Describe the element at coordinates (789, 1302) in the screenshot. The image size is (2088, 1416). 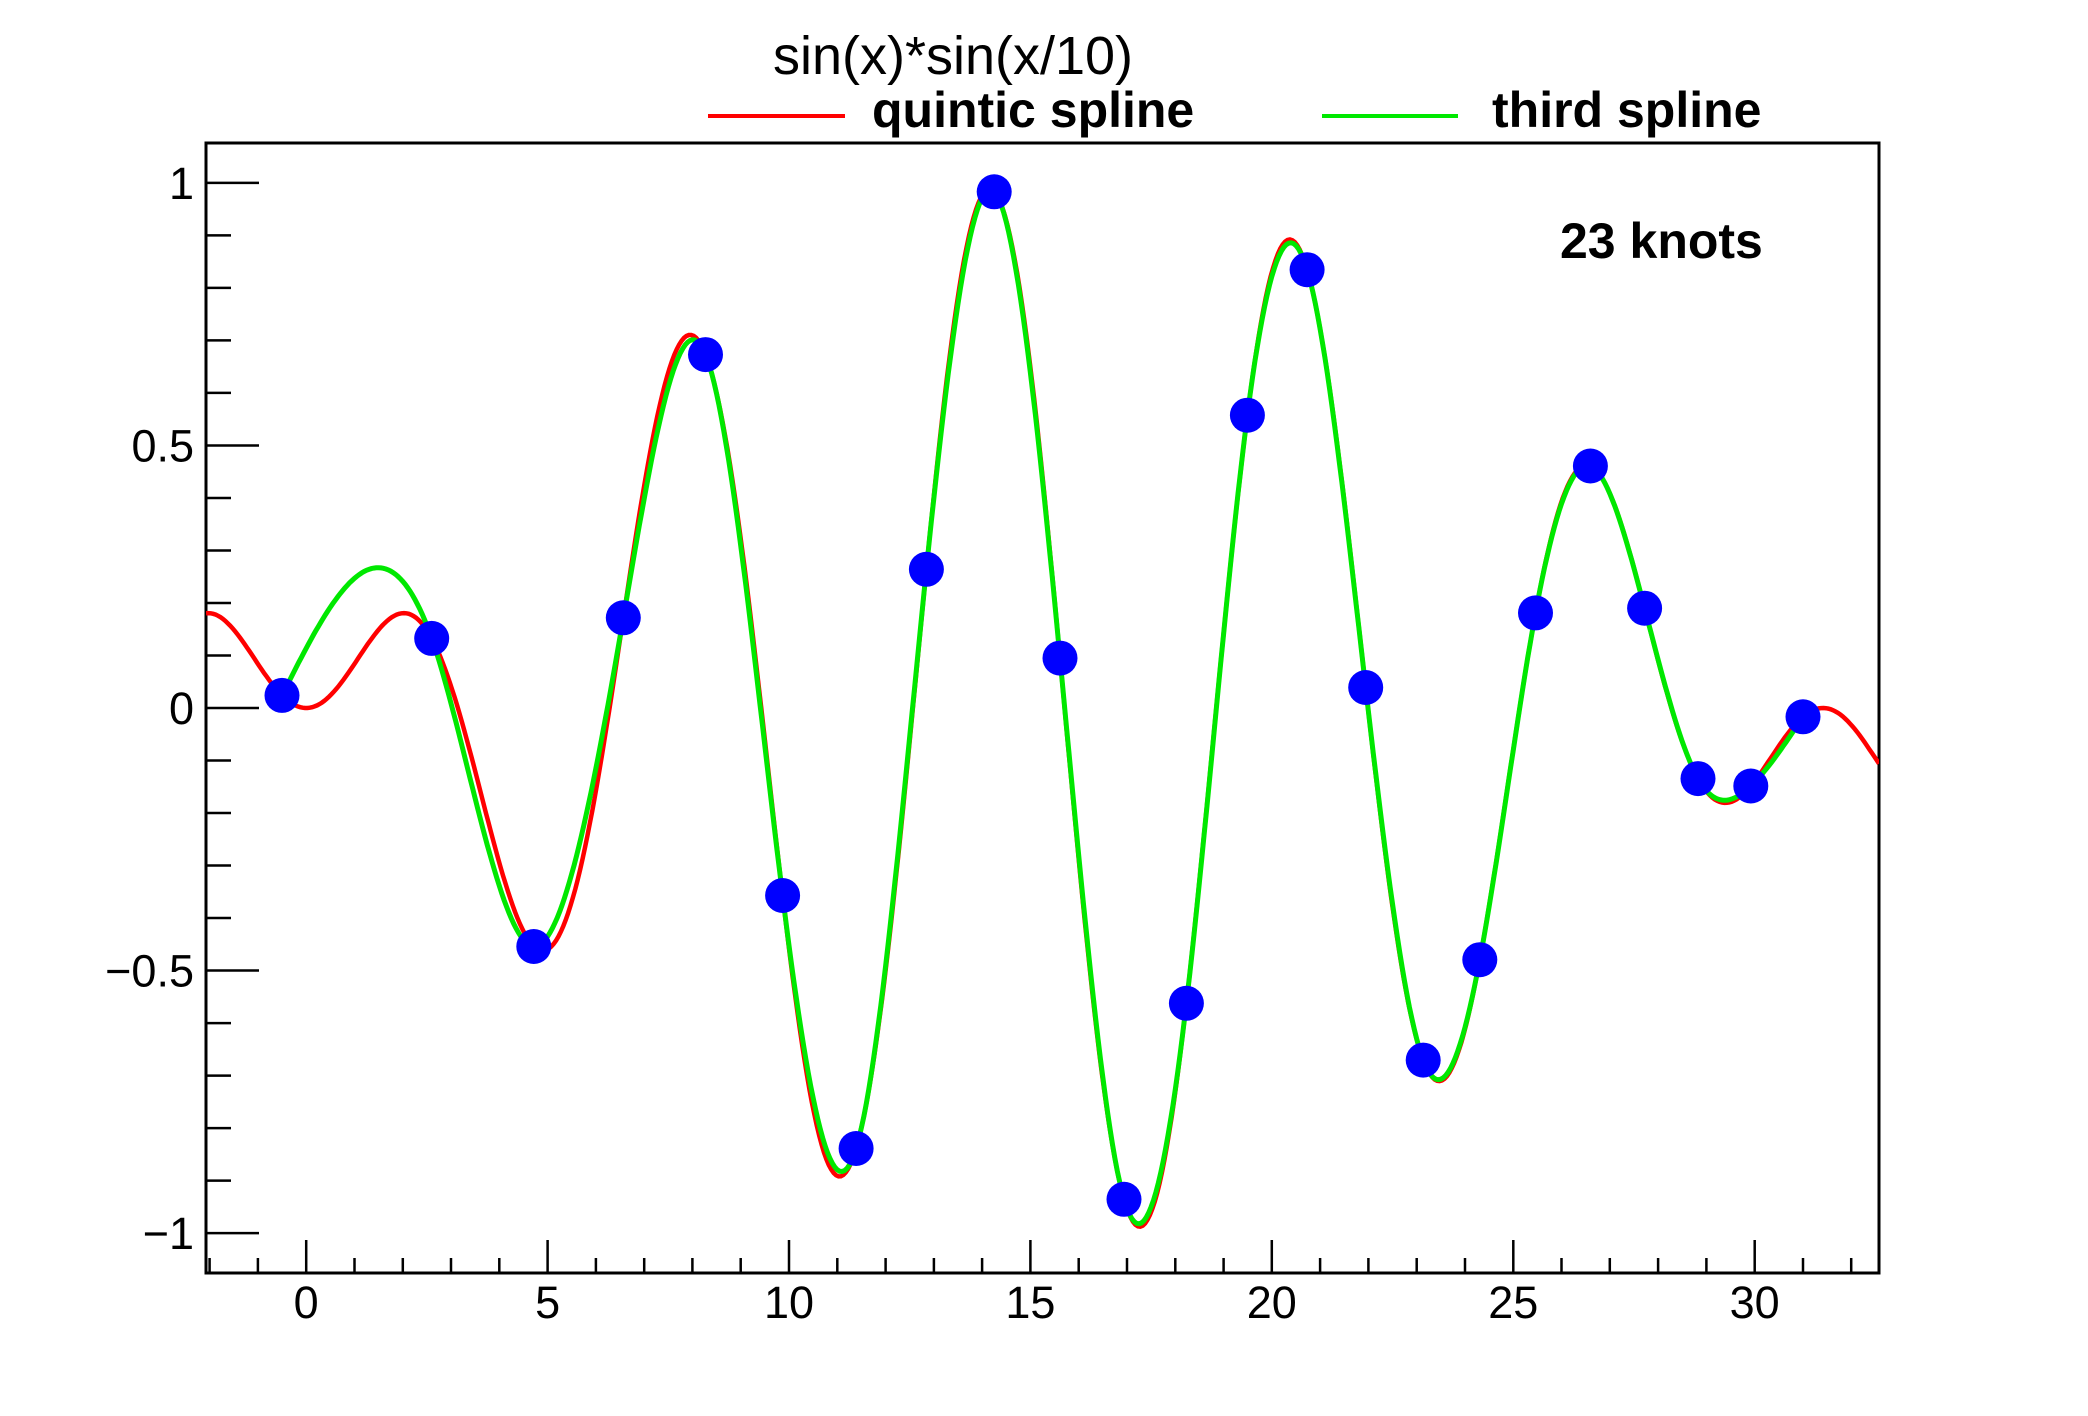
I see `x-tick-label: 10` at that location.